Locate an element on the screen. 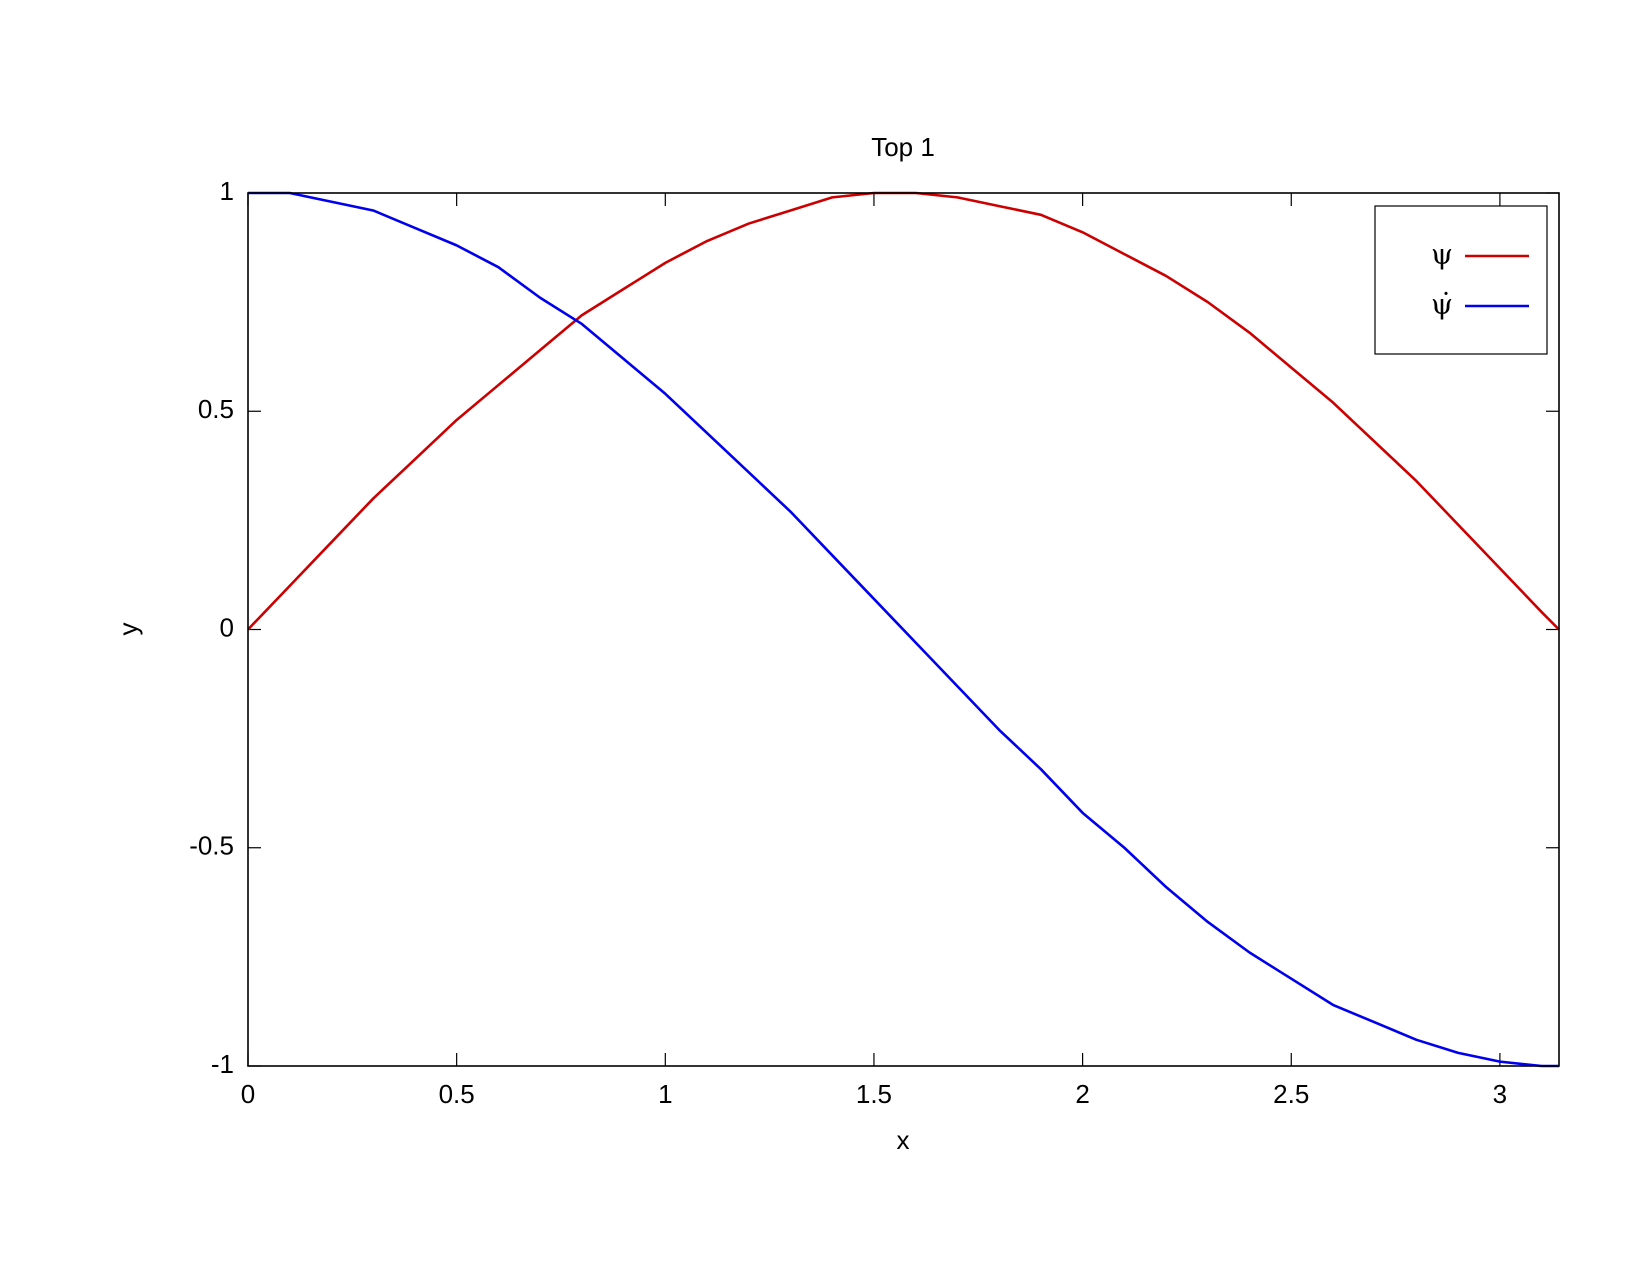 The width and height of the screenshot is (1650, 1275). x-tick-label: 2.5 is located at coordinates (1291, 1094).